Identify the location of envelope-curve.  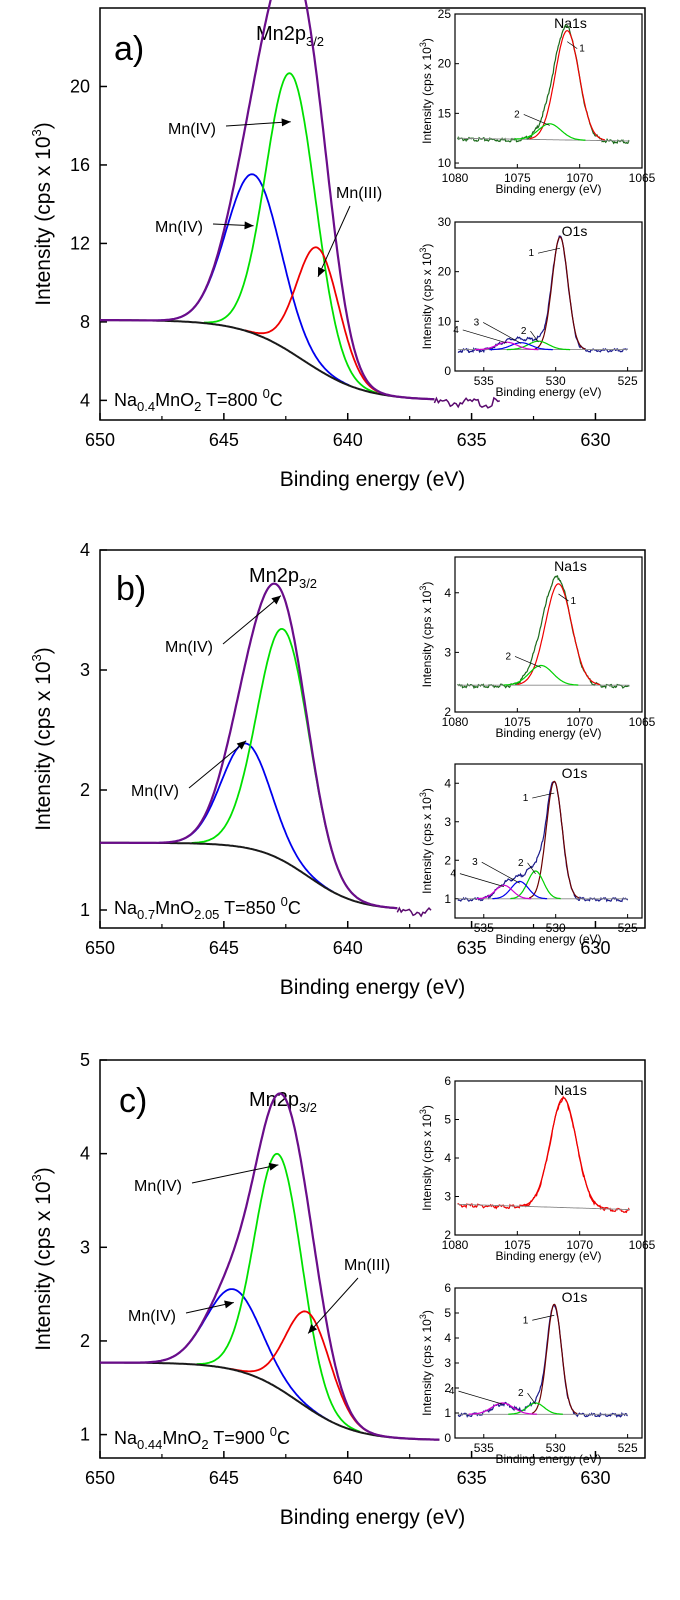
(267, 200).